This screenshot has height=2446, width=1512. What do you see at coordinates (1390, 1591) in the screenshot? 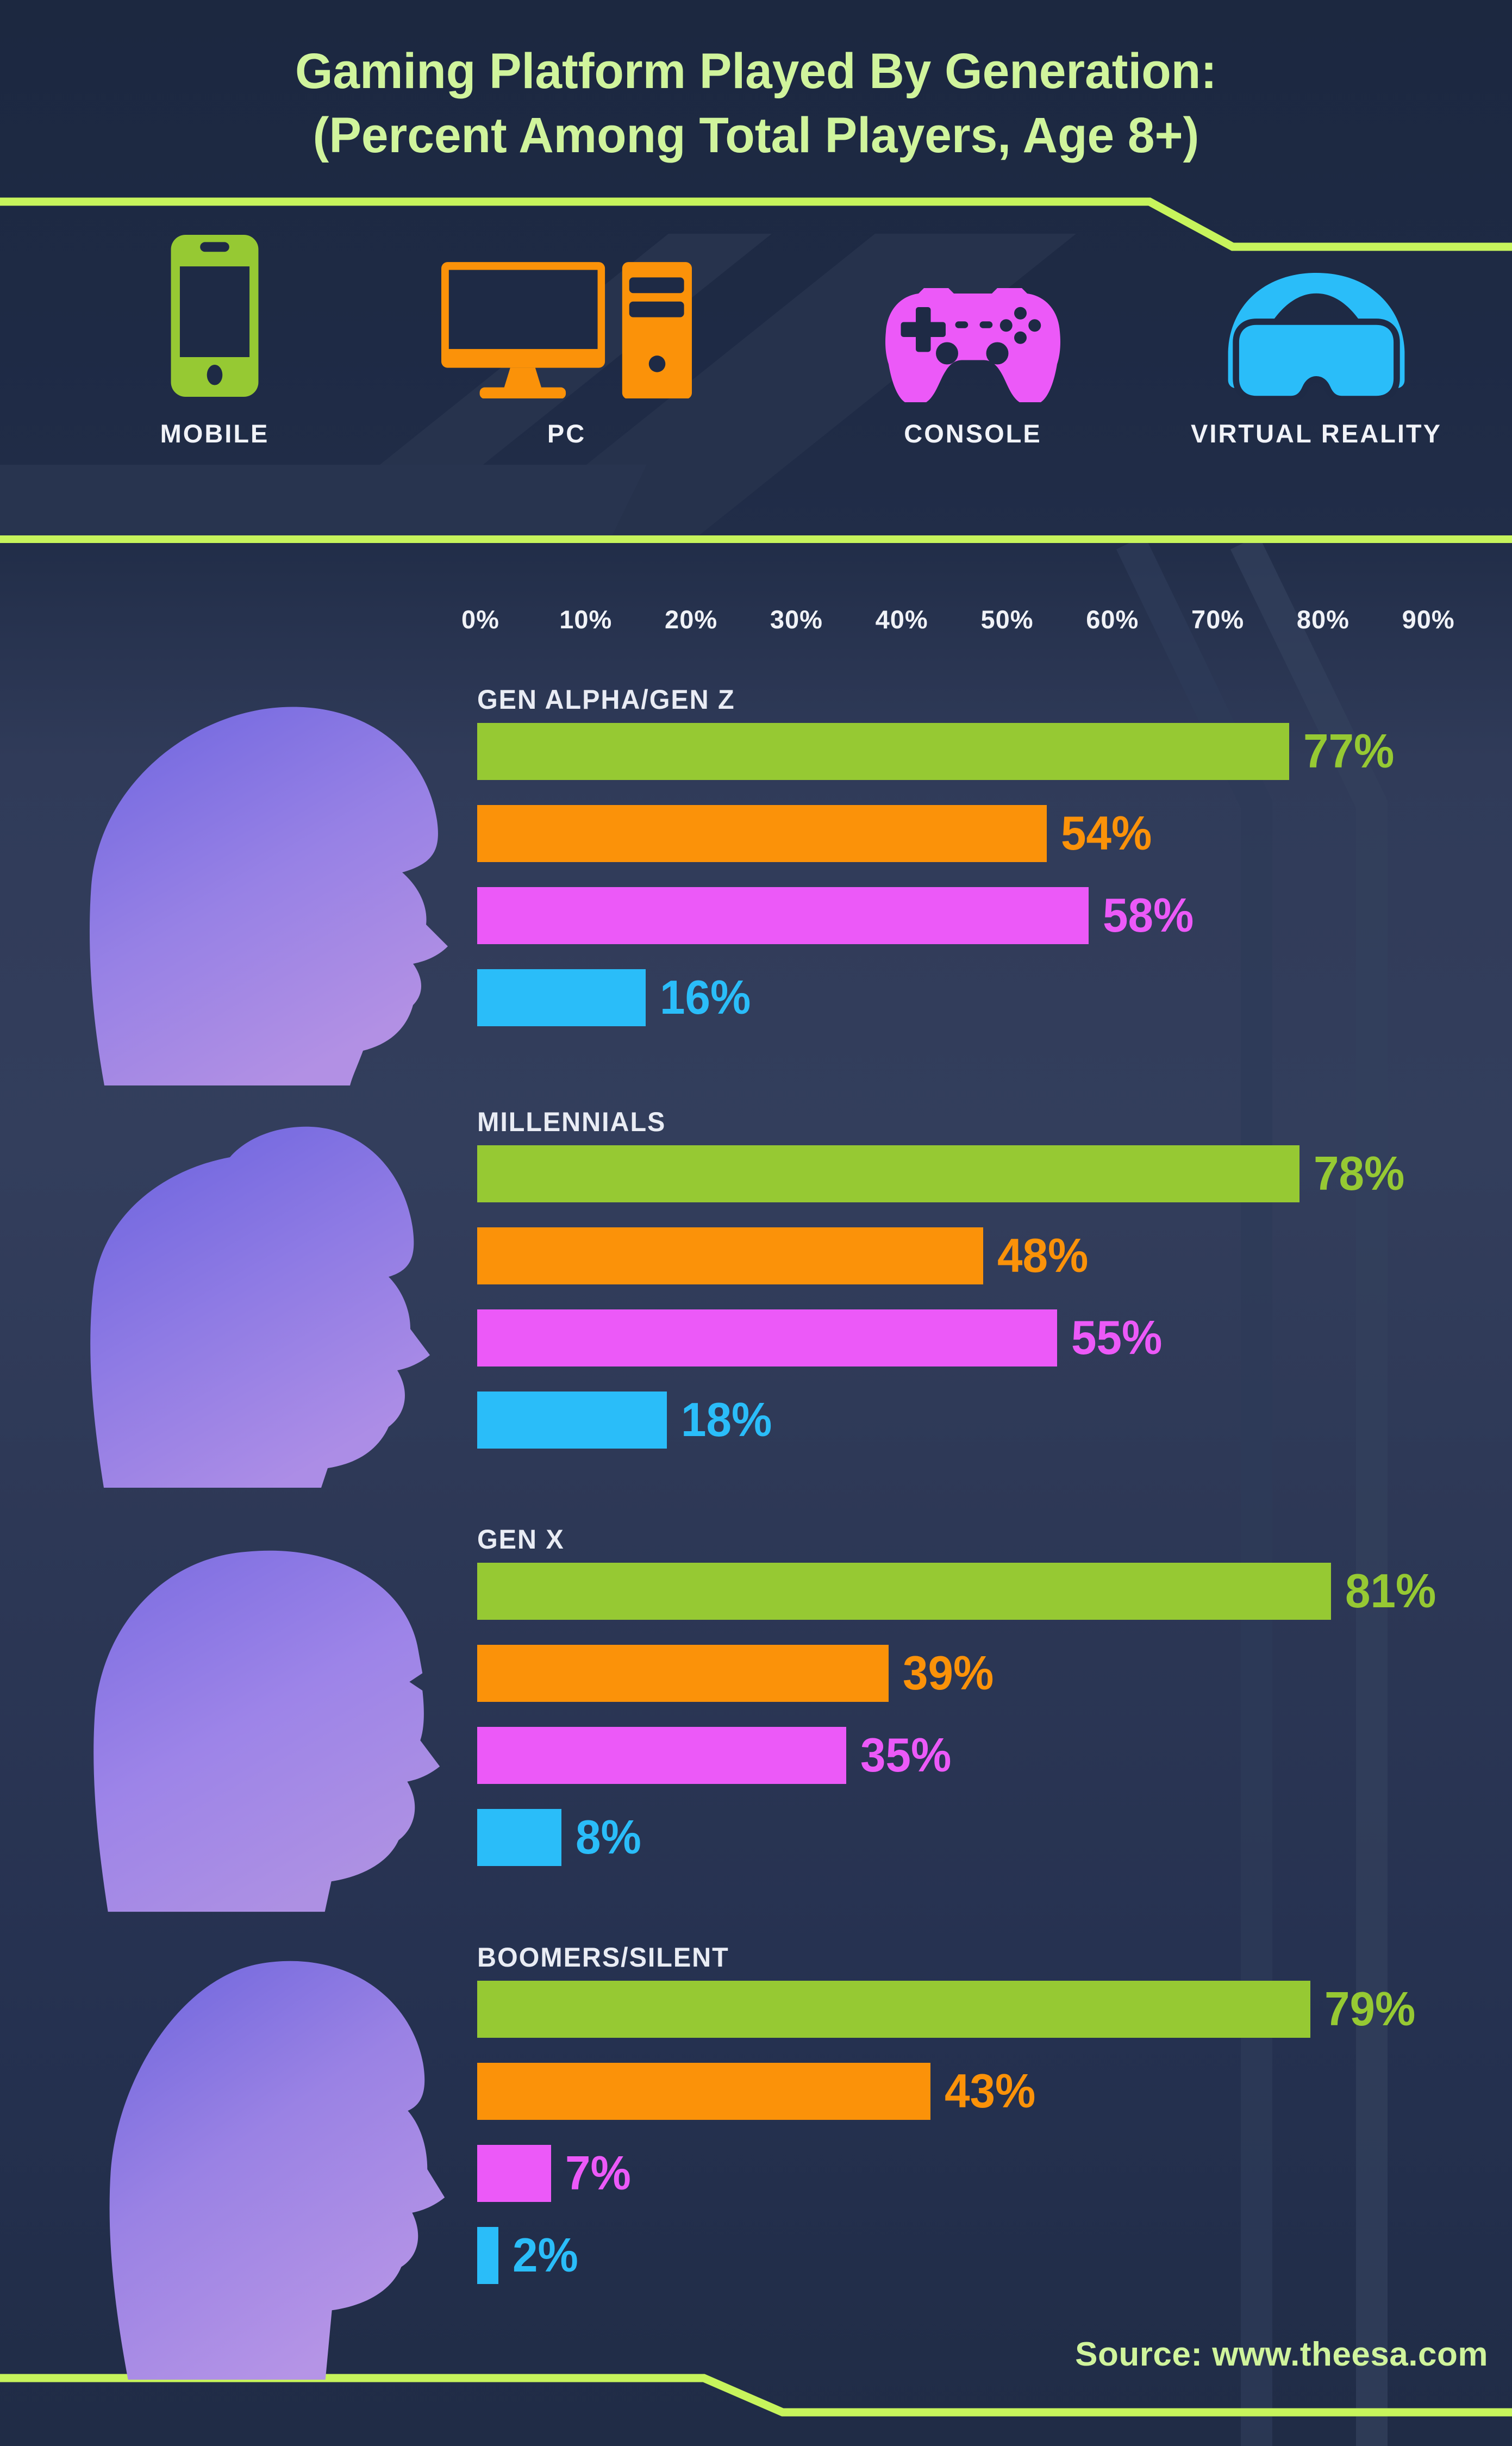
I see `bar-value-label: 81%` at bounding box center [1390, 1591].